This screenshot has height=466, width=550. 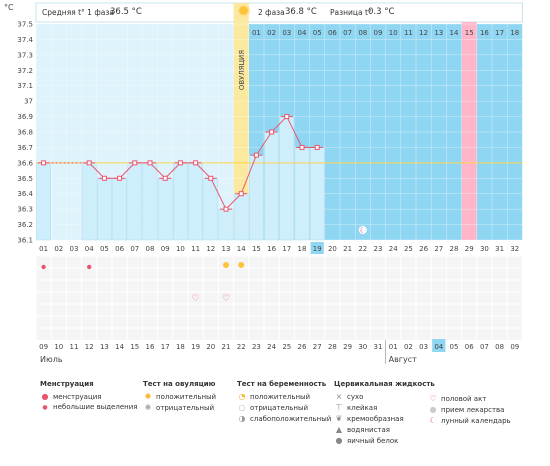 I want to click on cycle-day-label: 32, so click(x=514, y=249).